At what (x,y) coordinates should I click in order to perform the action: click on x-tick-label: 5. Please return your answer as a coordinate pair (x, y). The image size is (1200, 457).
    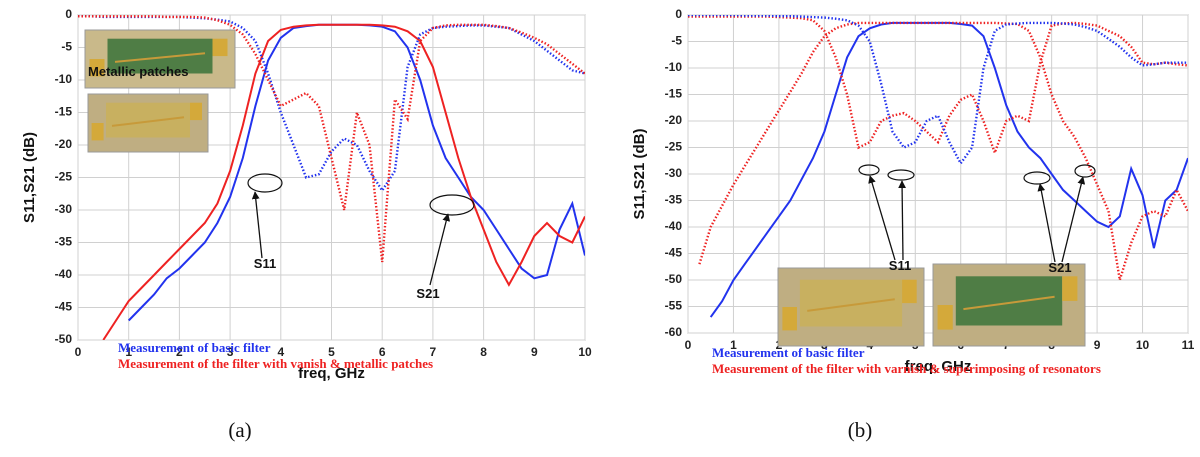
    Looking at the image, I should click on (331, 352).